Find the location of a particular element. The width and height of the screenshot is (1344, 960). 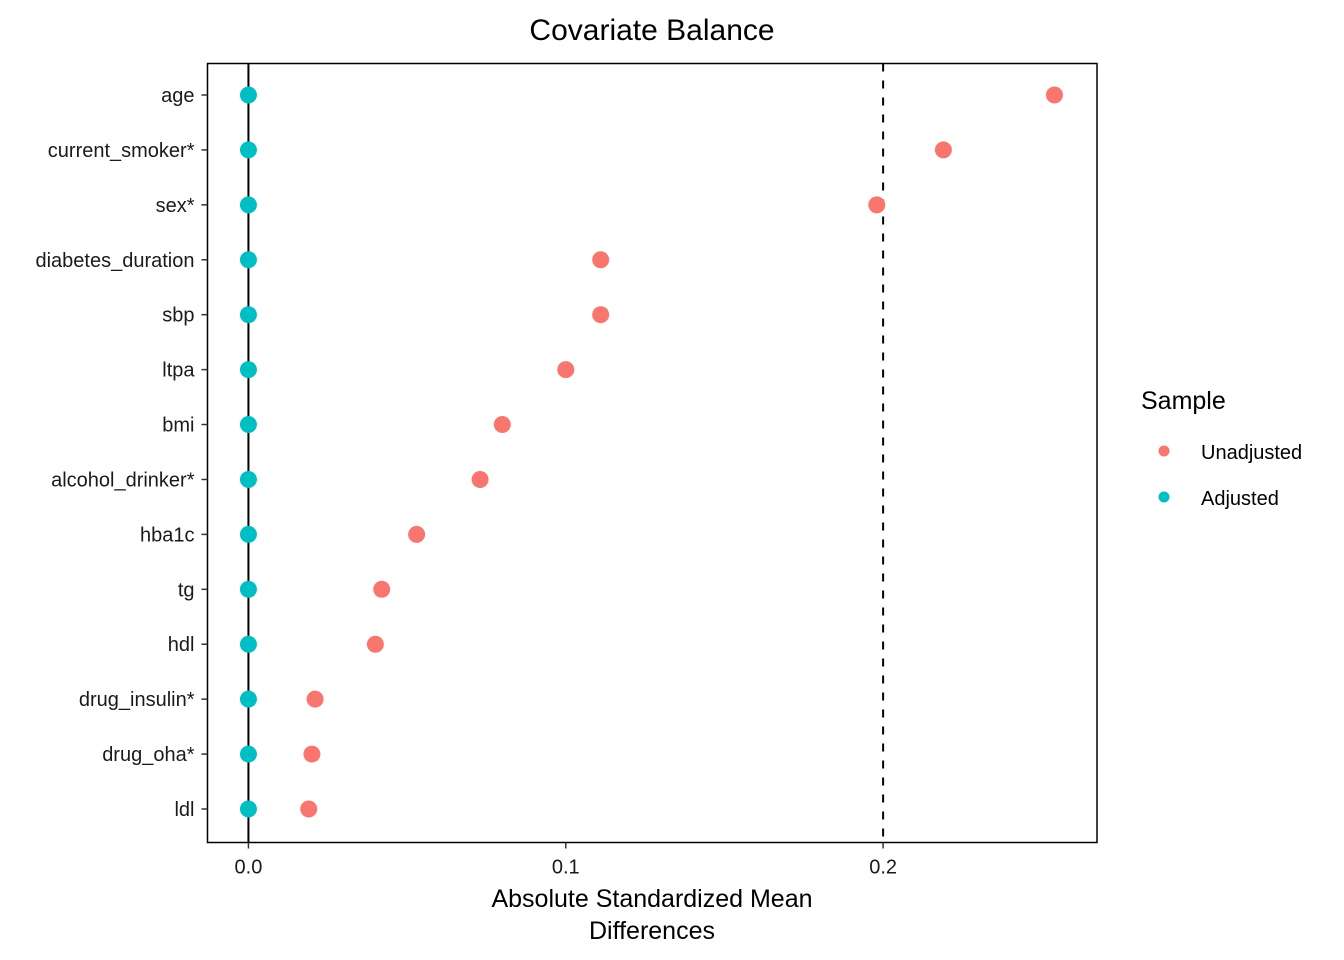

y-tick-label: drug_insulin* is located at coordinates (137, 700).